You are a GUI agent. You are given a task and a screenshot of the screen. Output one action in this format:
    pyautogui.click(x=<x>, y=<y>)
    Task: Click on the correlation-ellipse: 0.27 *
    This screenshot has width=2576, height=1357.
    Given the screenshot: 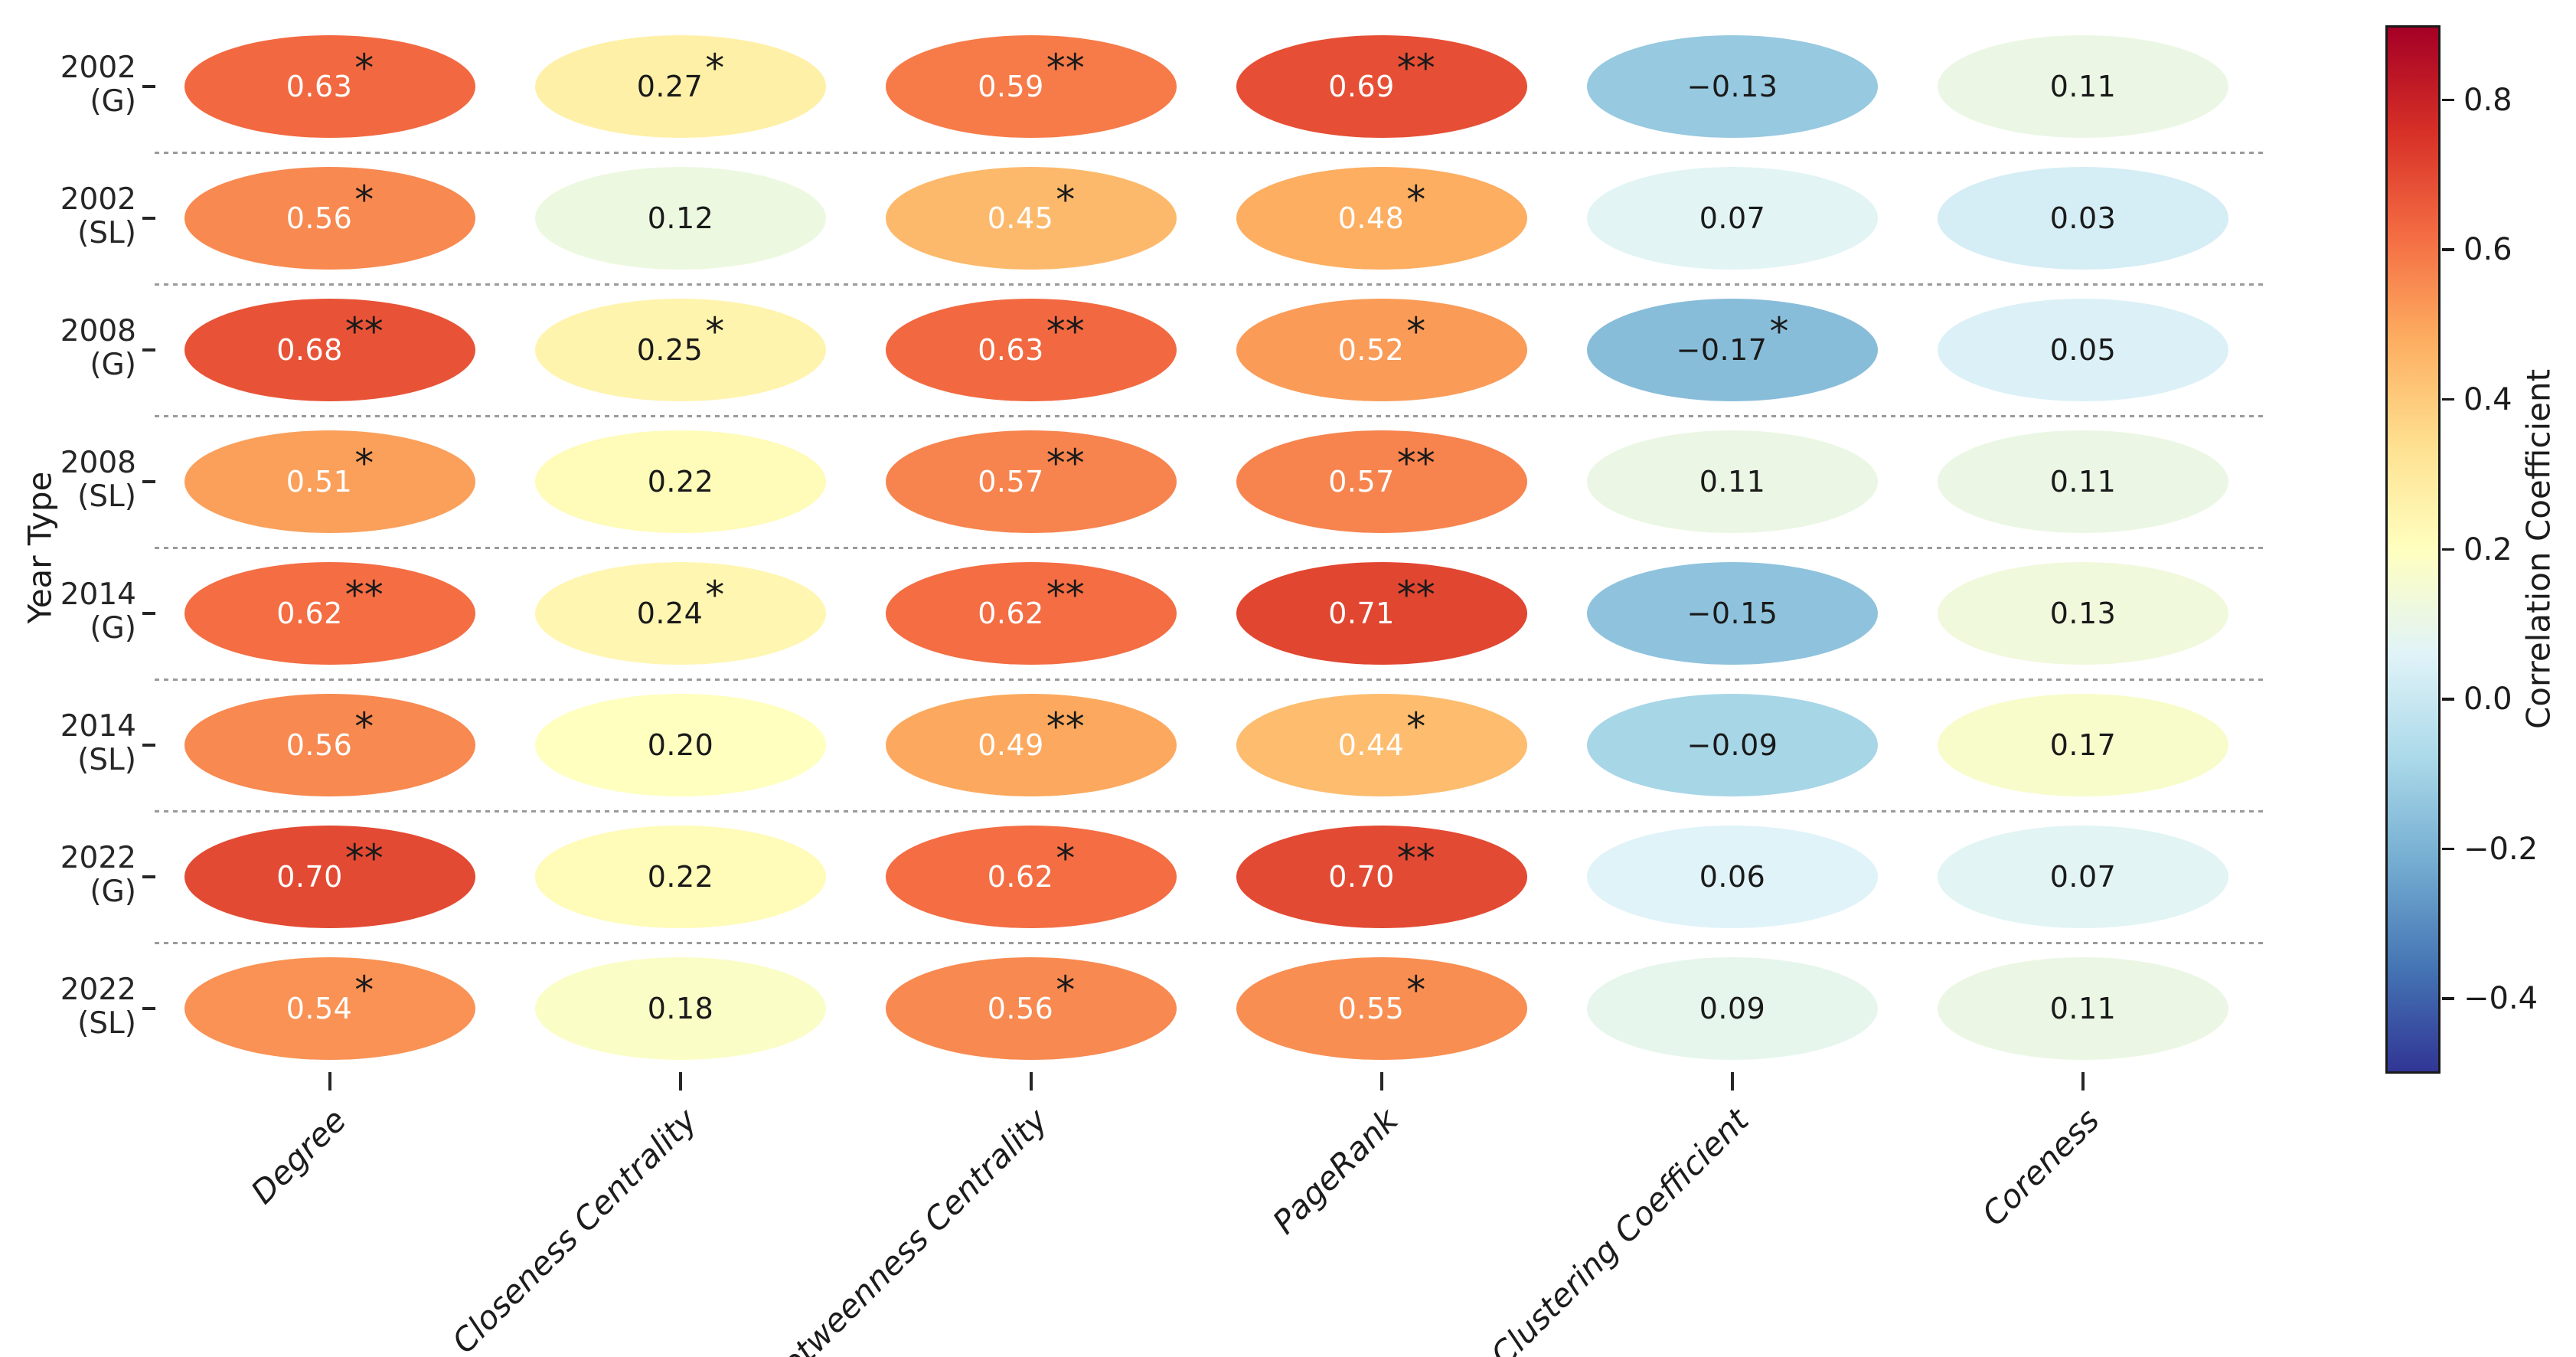 What is the action you would take?
    pyautogui.click(x=680, y=86)
    